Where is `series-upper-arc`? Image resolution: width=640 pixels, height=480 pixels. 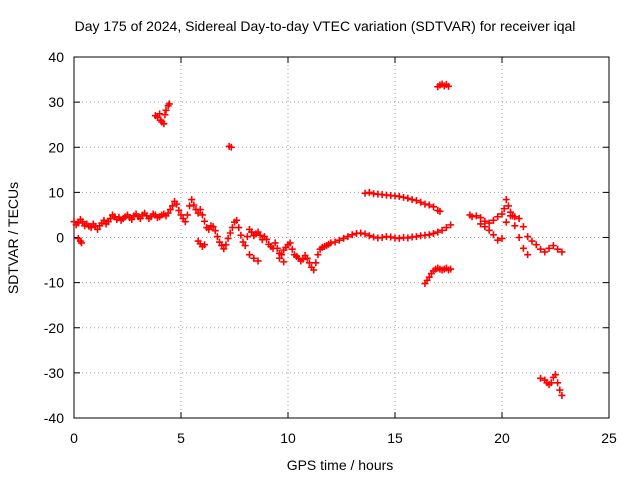
series-upper-arc is located at coordinates (402, 201).